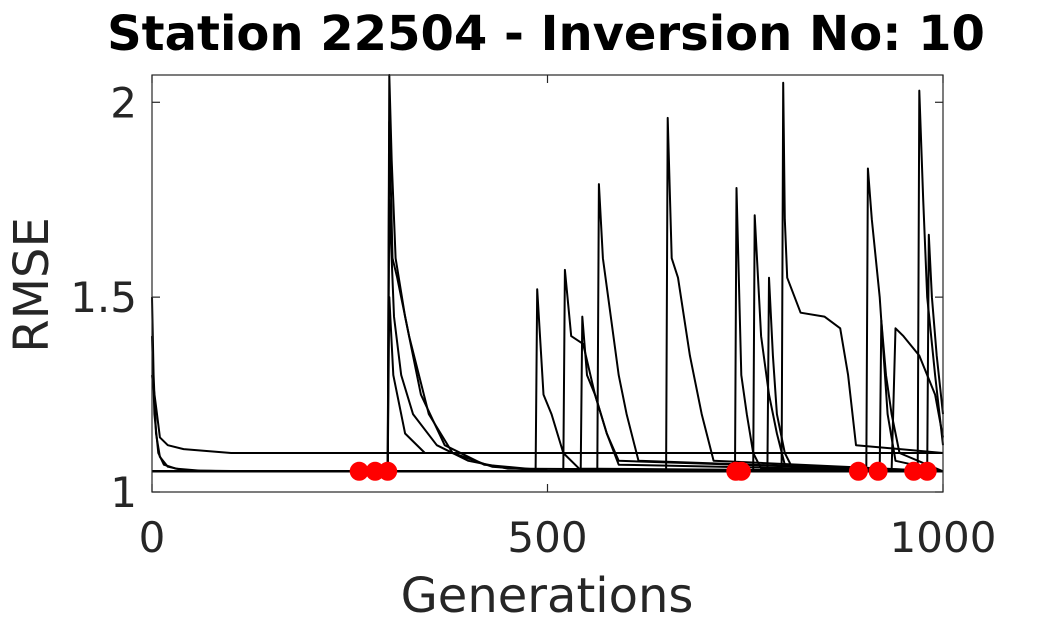 The height and width of the screenshot is (625, 1042). Describe the element at coordinates (32, 285) in the screenshot. I see `y-axis-label: RMSE` at that location.